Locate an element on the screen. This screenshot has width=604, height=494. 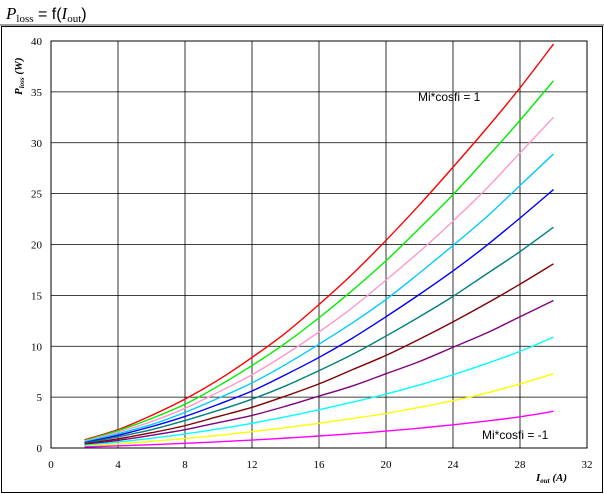
x-tick-label: 0 is located at coordinates (51, 465).